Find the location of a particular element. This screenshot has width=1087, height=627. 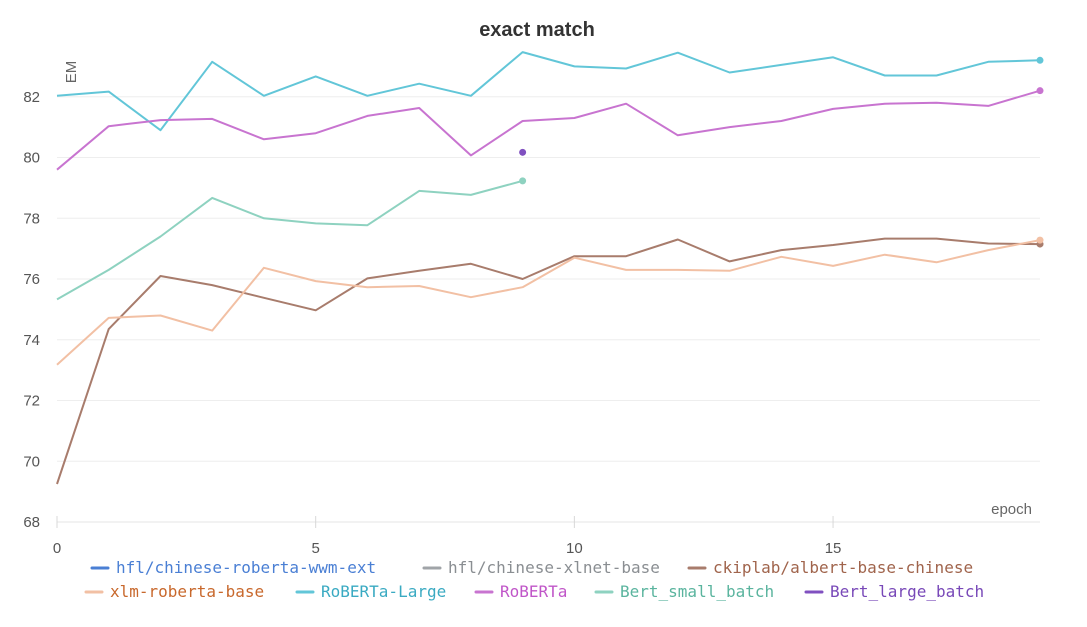

legend-item-hfl-chinese-xlnet-base: hfl/chinese-xlnet-base is located at coordinates (541, 567).